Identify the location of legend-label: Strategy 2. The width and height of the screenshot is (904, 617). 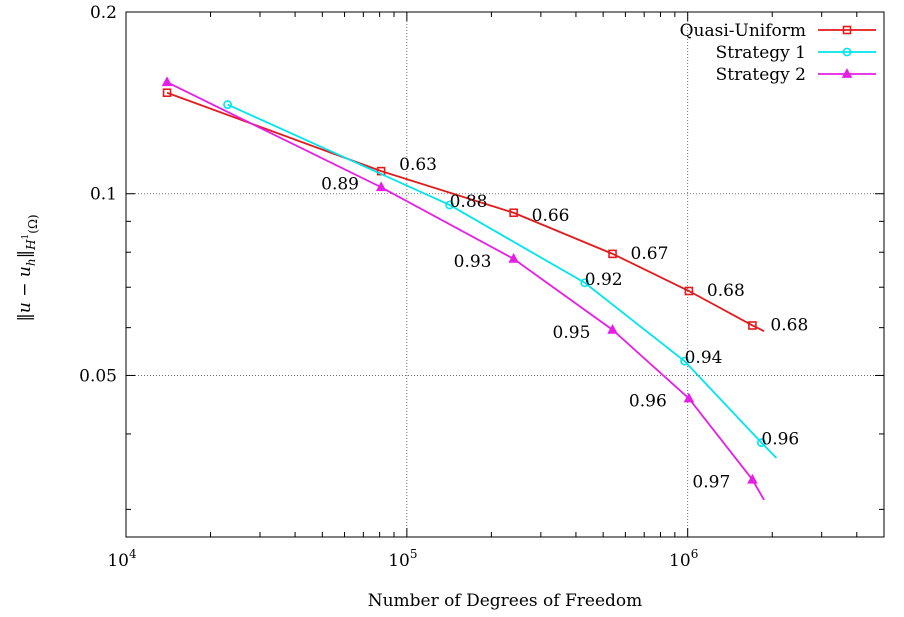
(761, 75).